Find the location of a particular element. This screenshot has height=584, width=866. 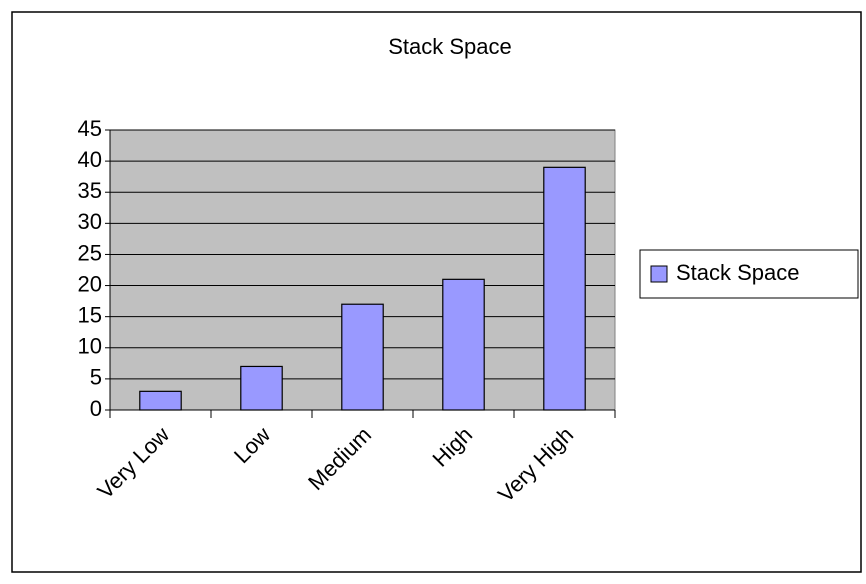

y-tick-label: 35 is located at coordinates (90, 190).